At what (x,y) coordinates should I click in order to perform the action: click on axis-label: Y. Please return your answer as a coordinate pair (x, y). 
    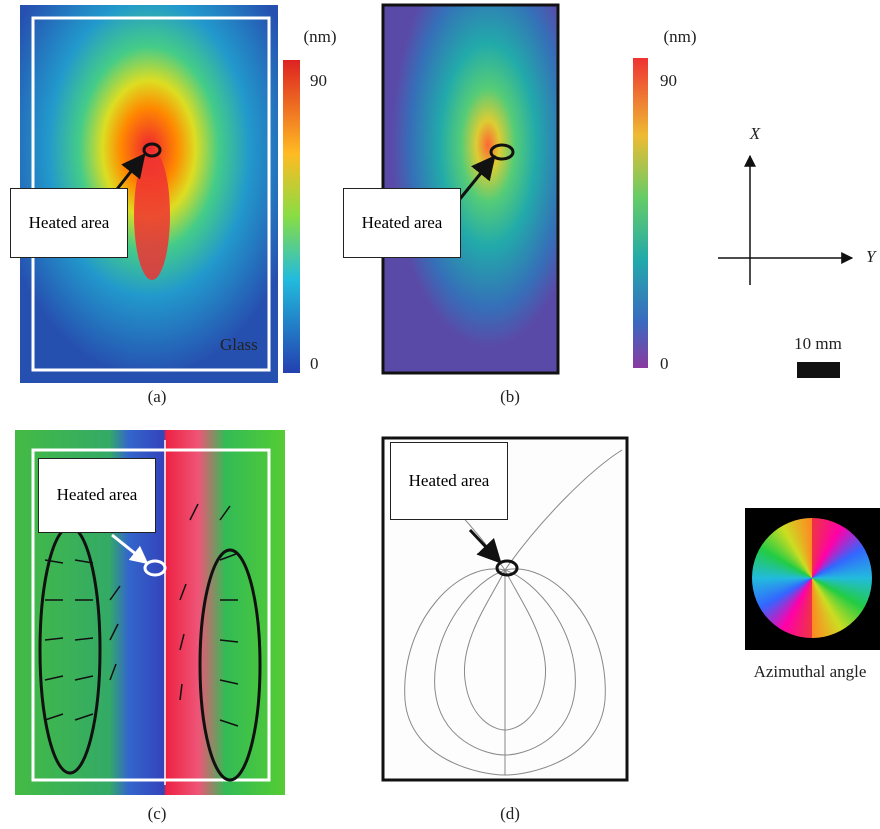
    Looking at the image, I should click on (871, 256).